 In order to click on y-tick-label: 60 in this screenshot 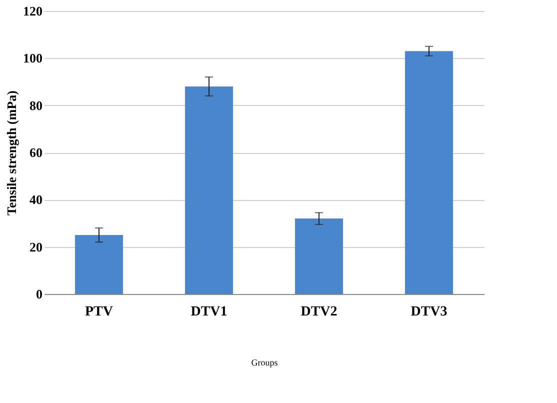, I will do `click(36, 152)`.